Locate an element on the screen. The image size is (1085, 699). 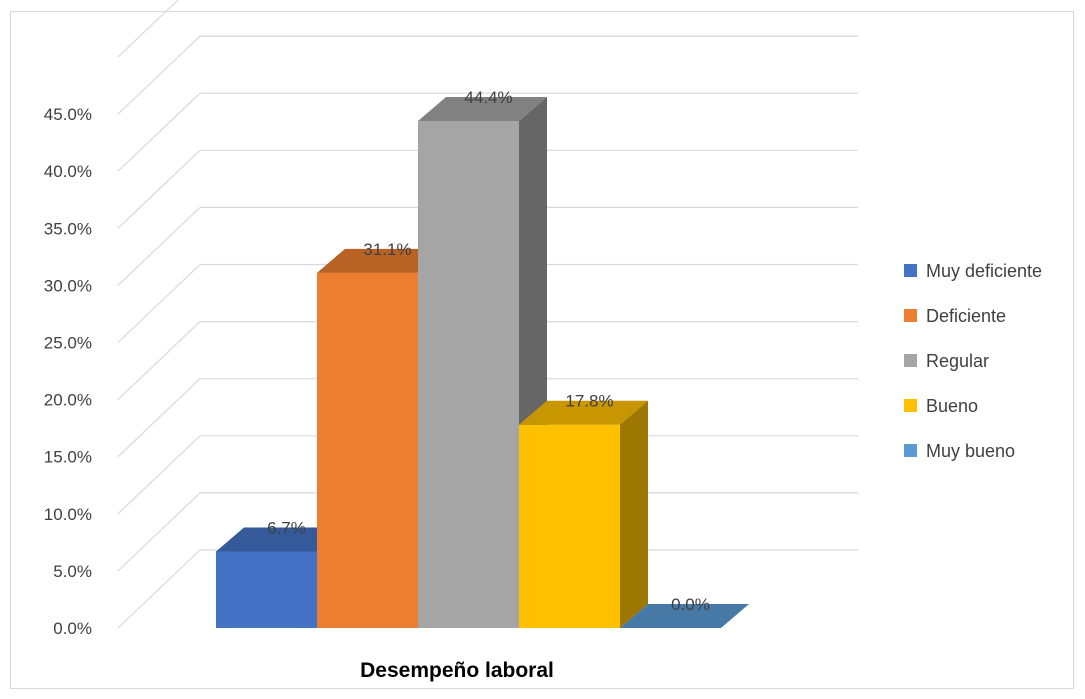
legend-item: Muy deficiente is located at coordinates (973, 271).